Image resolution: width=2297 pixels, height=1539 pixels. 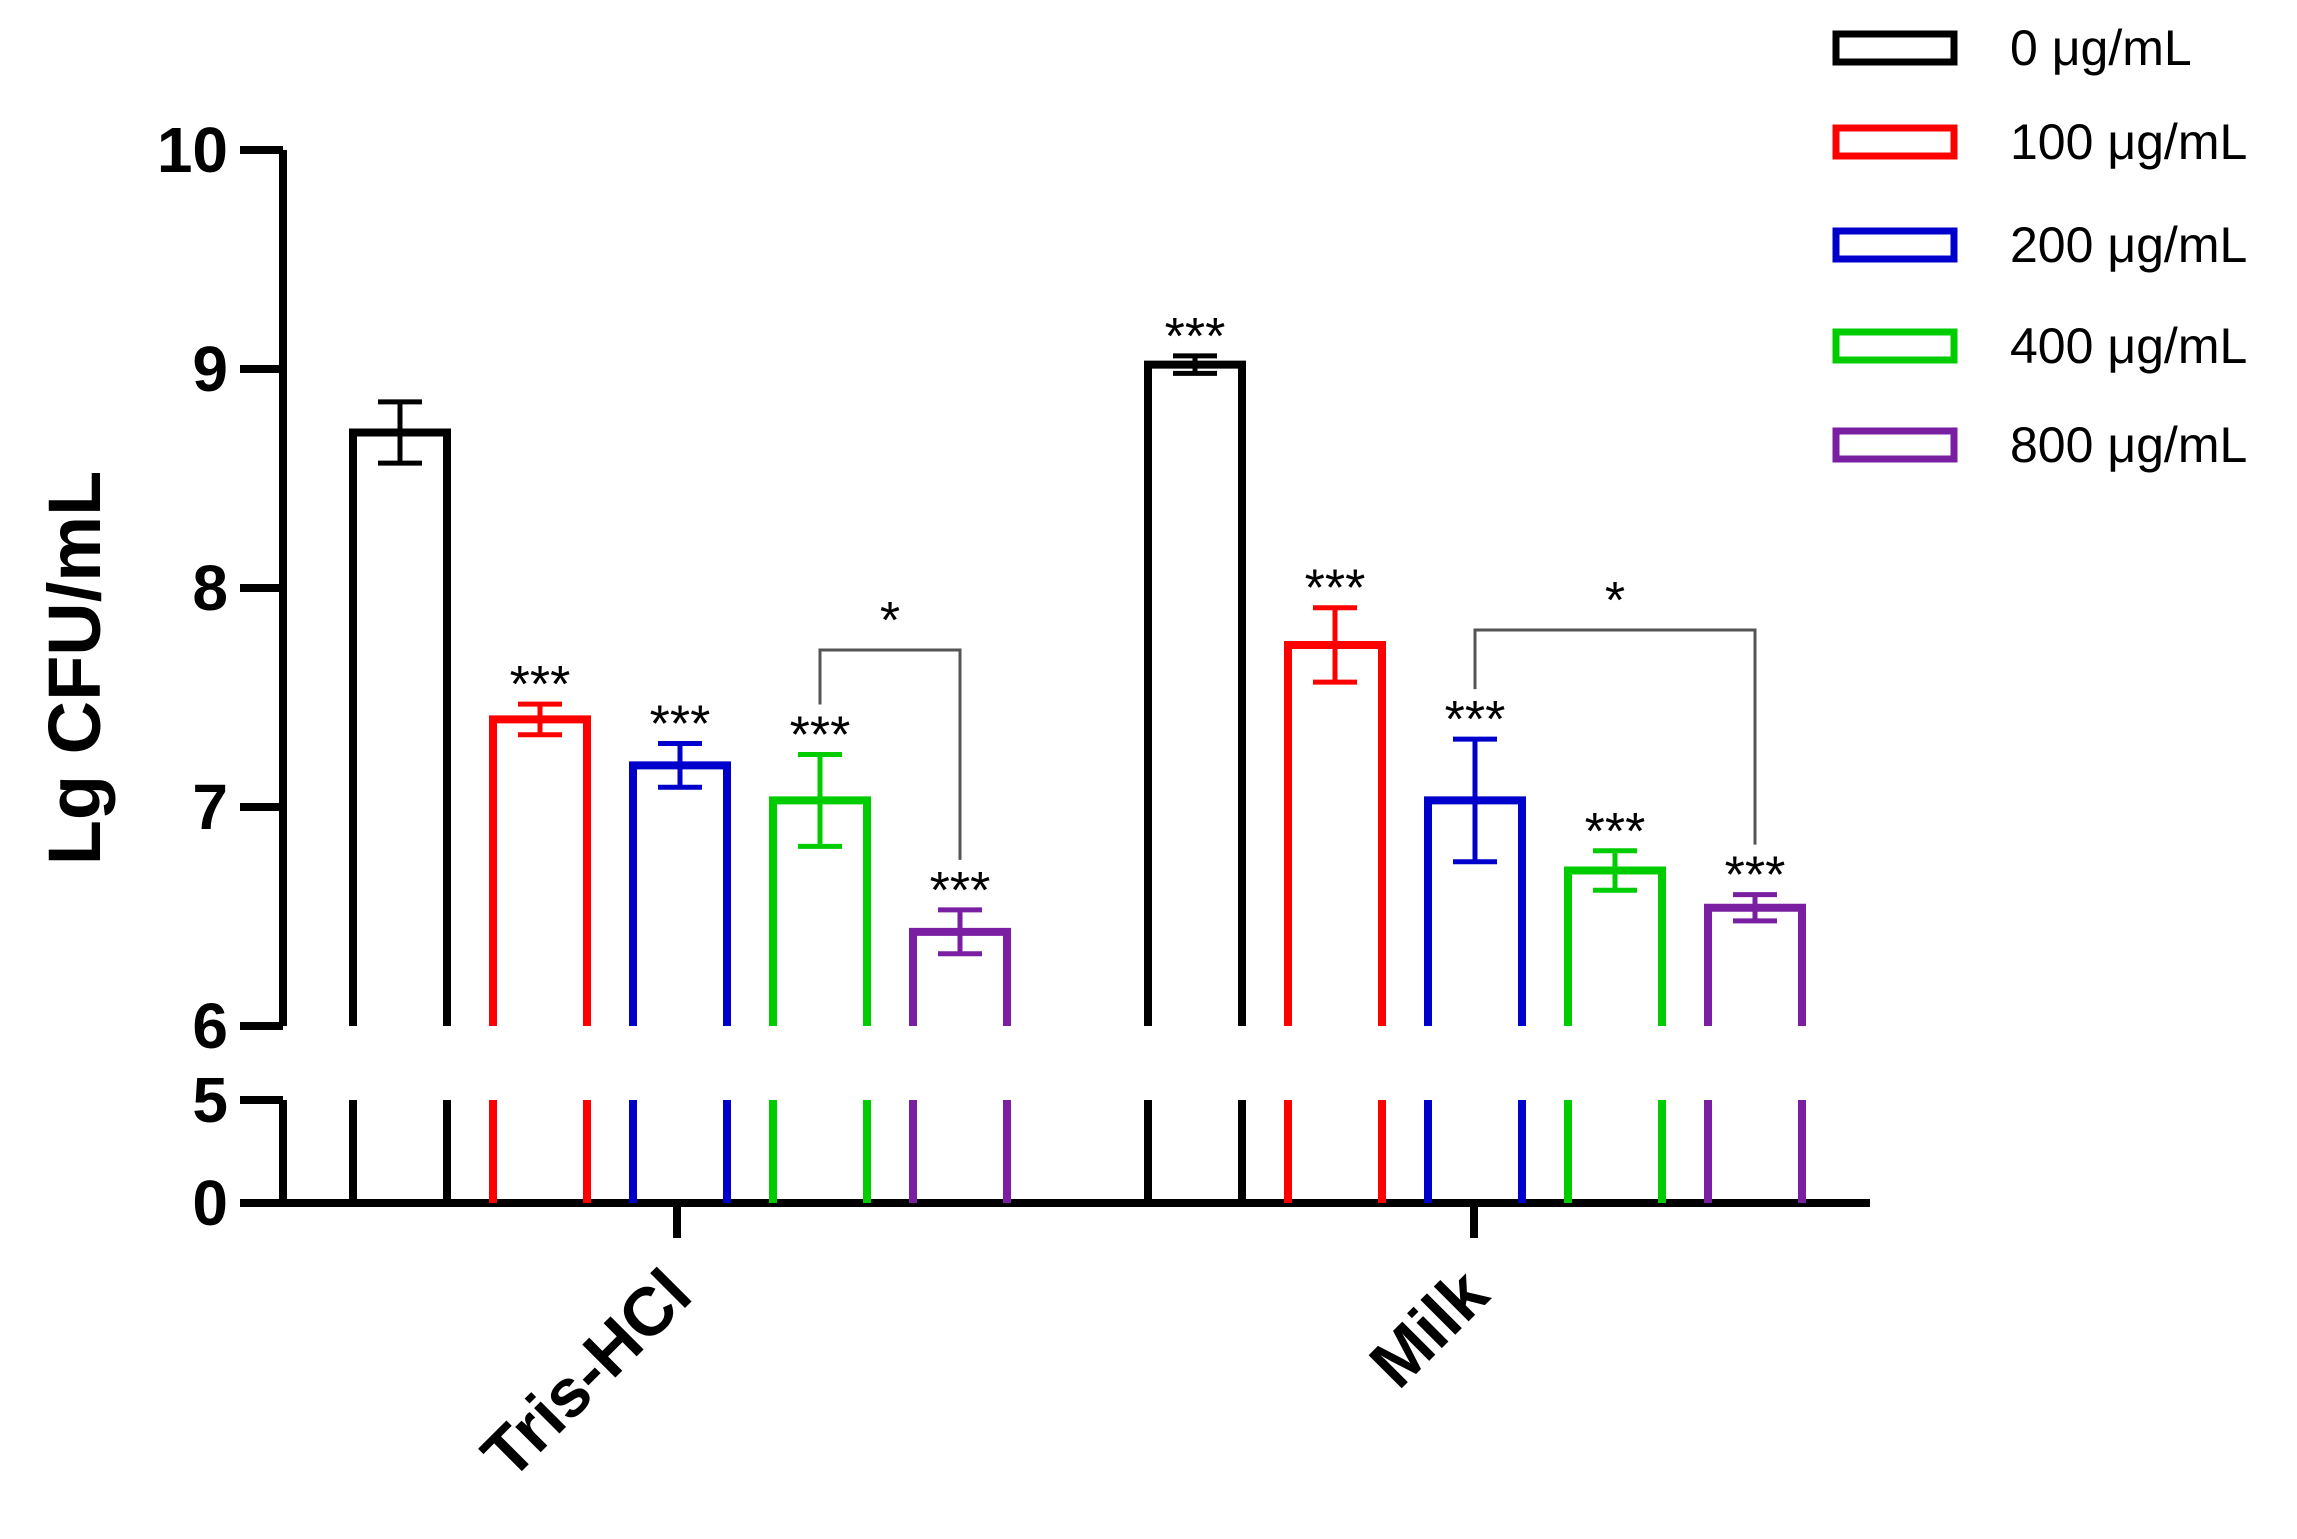 What do you see at coordinates (210, 369) in the screenshot?
I see `y-tick-label: 9` at bounding box center [210, 369].